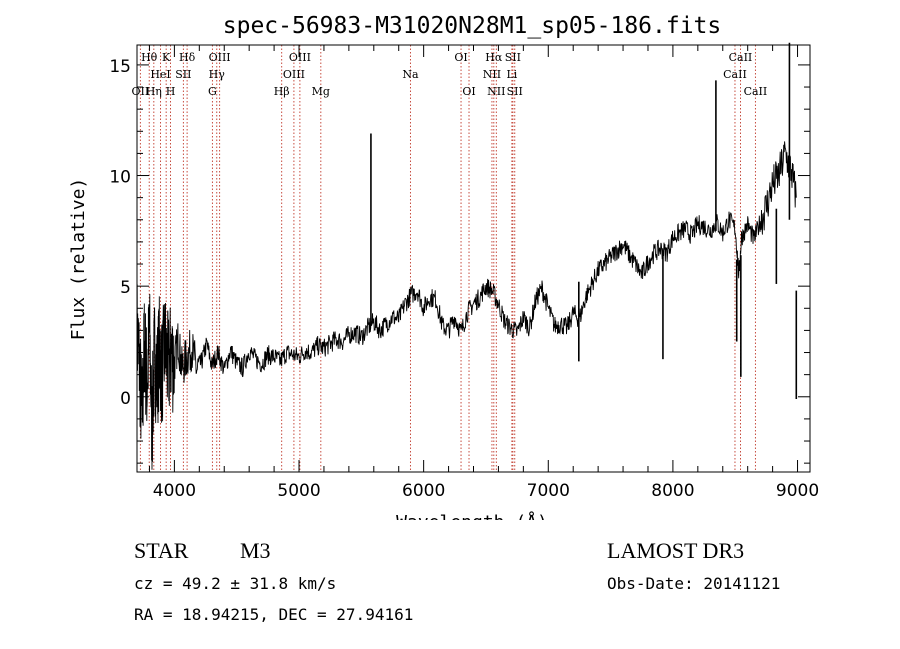 This screenshot has height=649, width=900. I want to click on x-tick-label-3: 7000, so click(548, 491).